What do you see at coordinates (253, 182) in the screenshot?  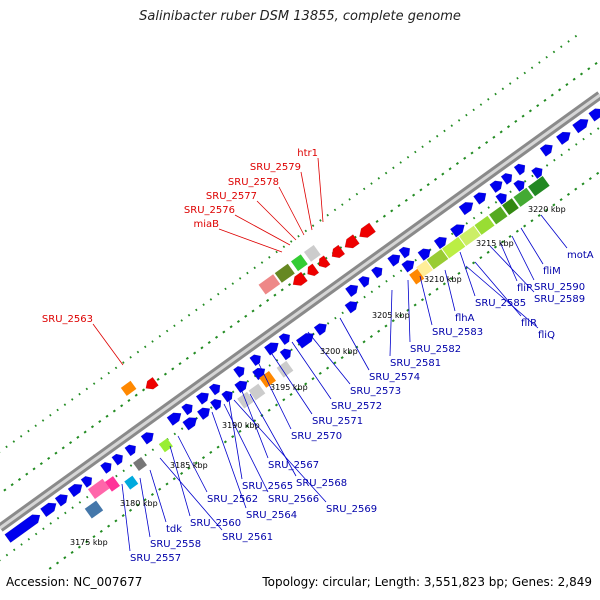 I see `gene-label: SRU_2578` at bounding box center [253, 182].